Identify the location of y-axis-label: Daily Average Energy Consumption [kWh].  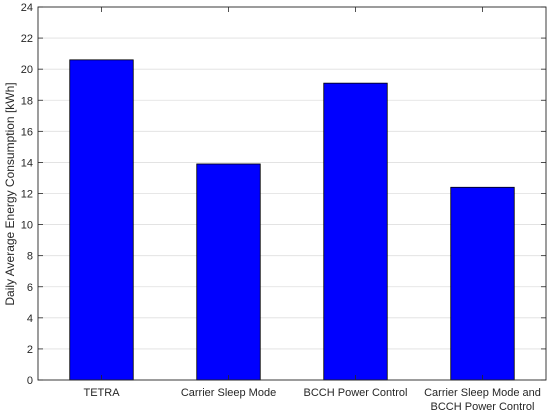
(10, 193).